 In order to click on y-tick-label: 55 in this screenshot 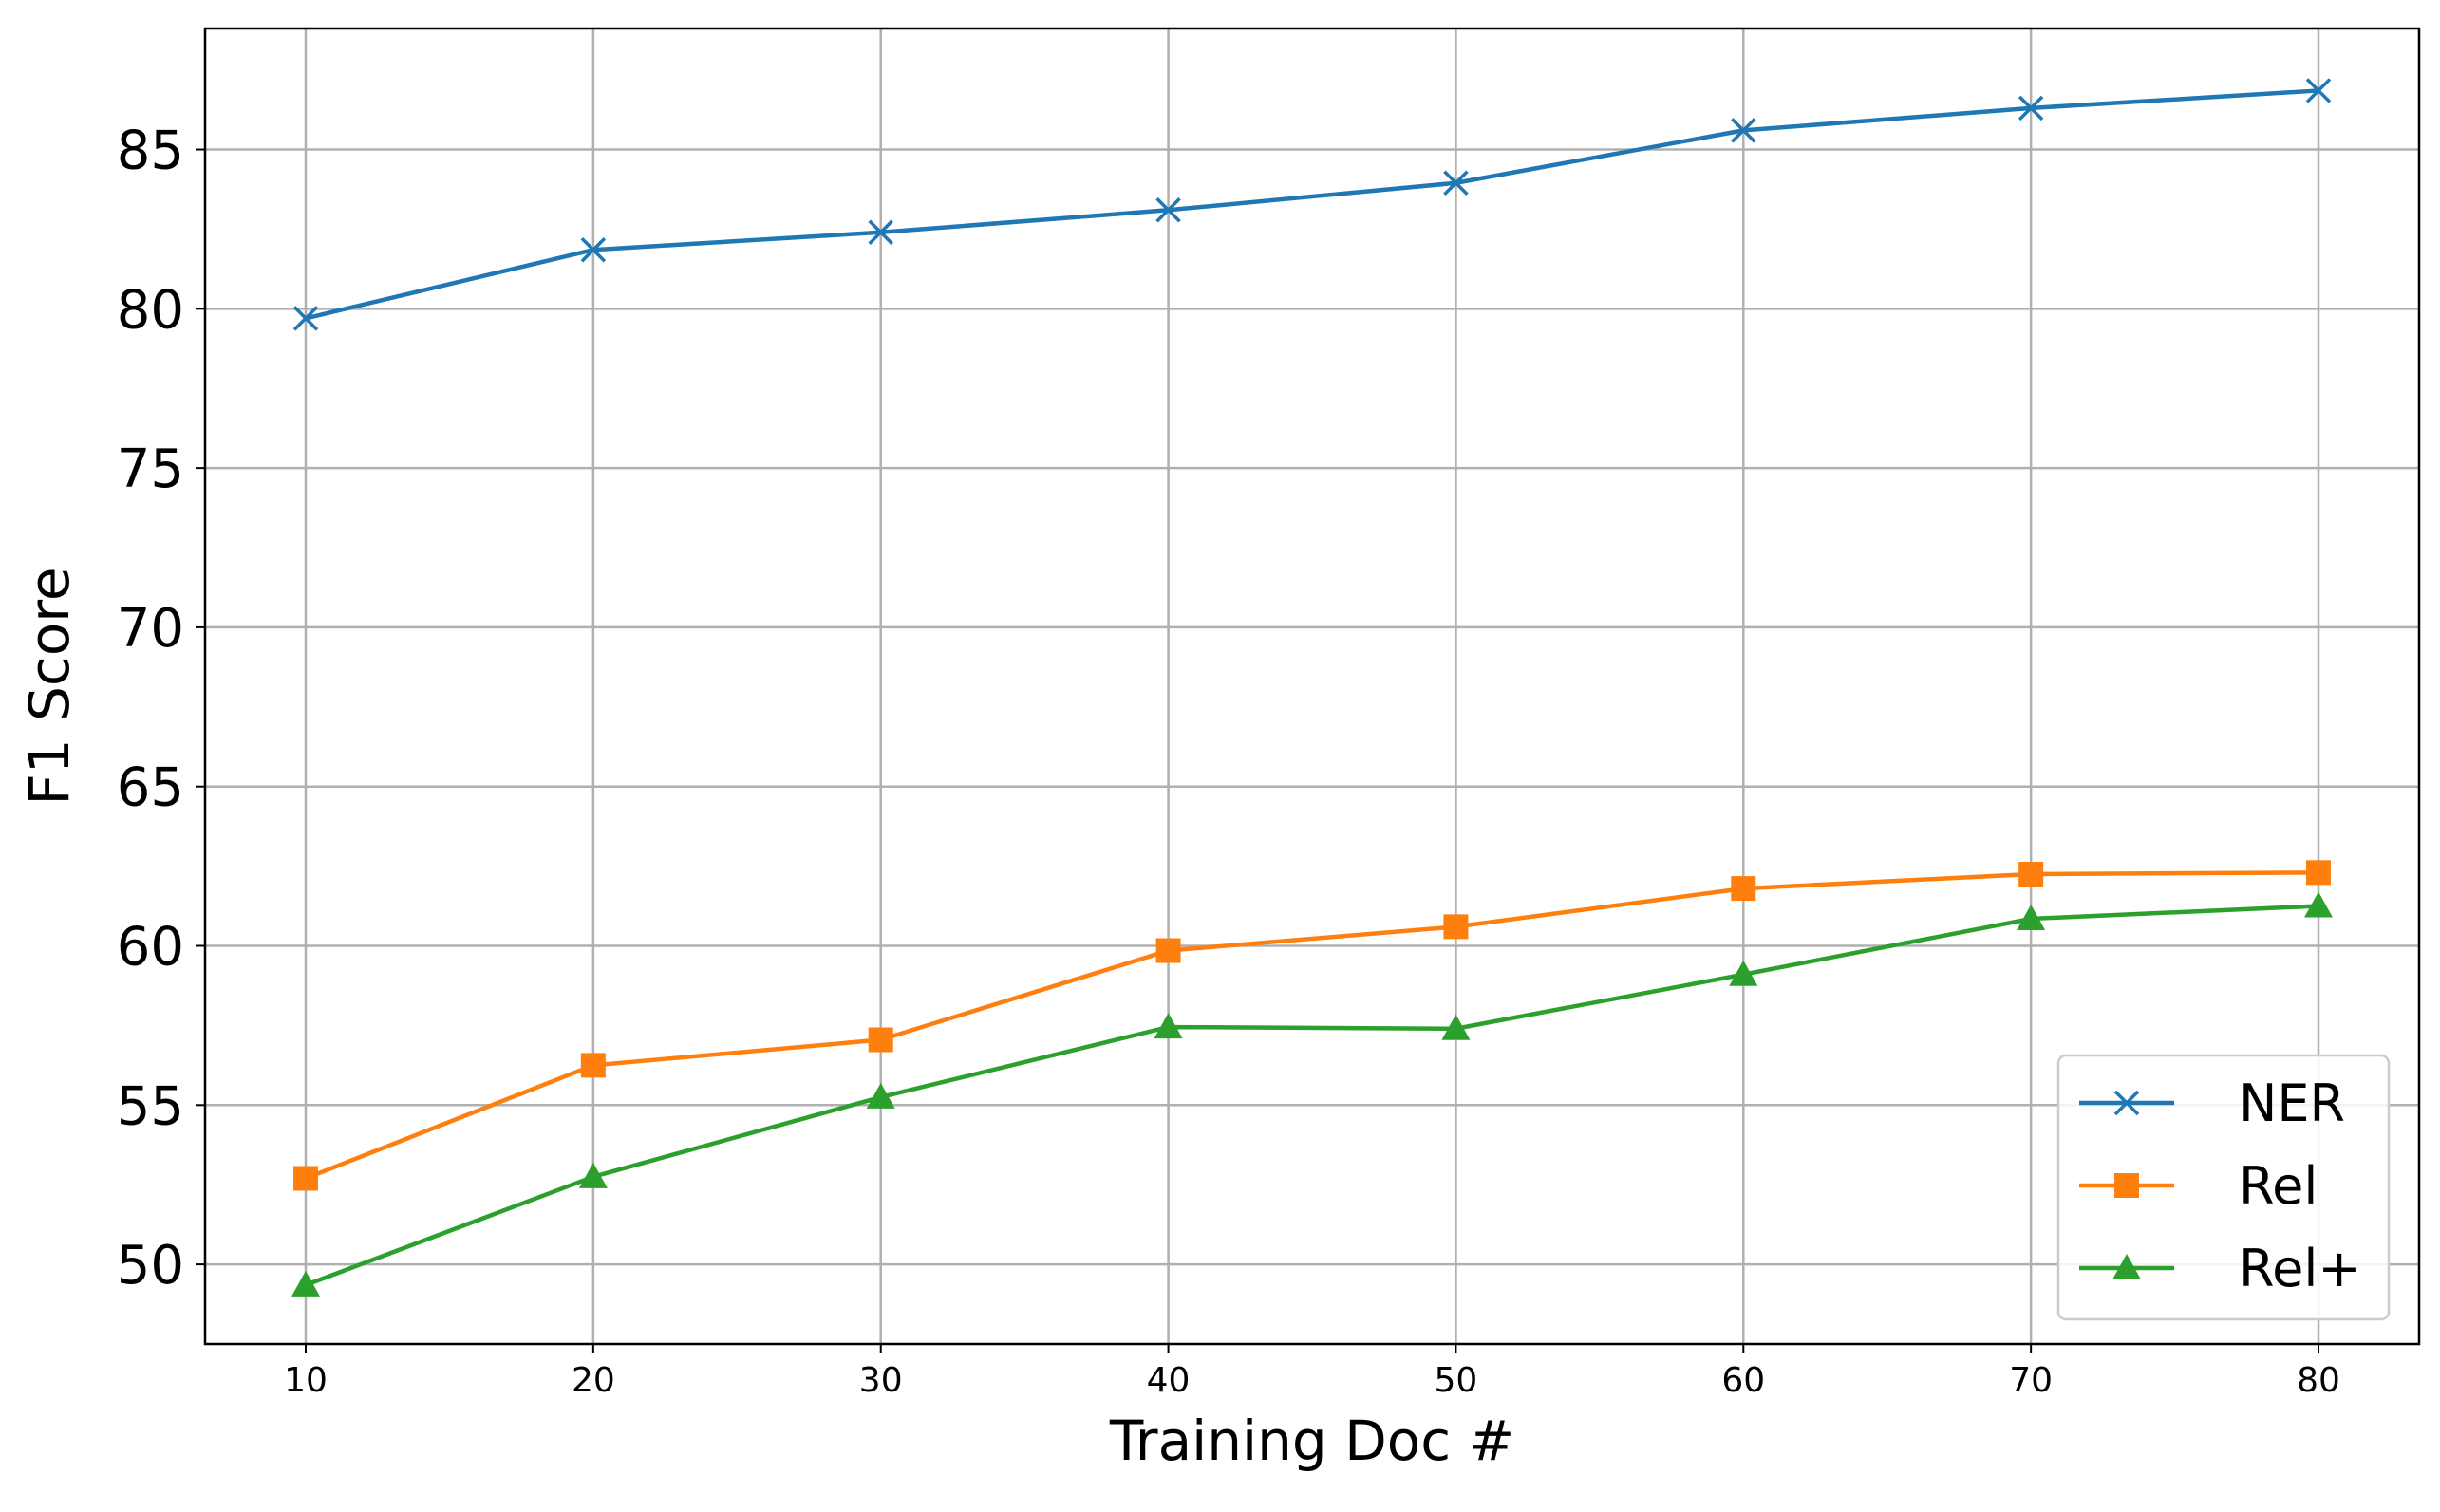, I will do `click(150, 1106)`.